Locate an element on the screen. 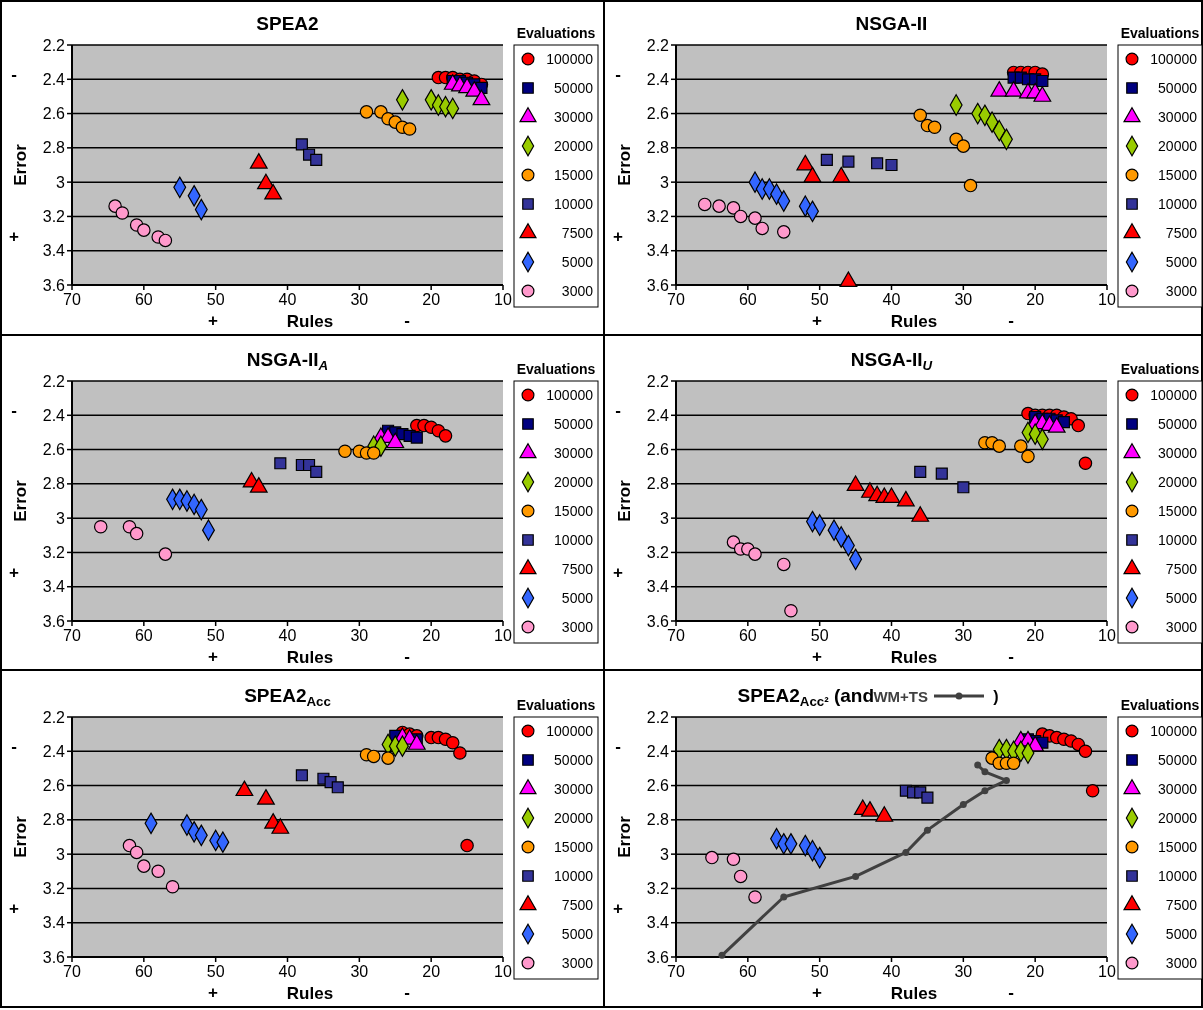  text: WM+TS is located at coordinates (900, 696).